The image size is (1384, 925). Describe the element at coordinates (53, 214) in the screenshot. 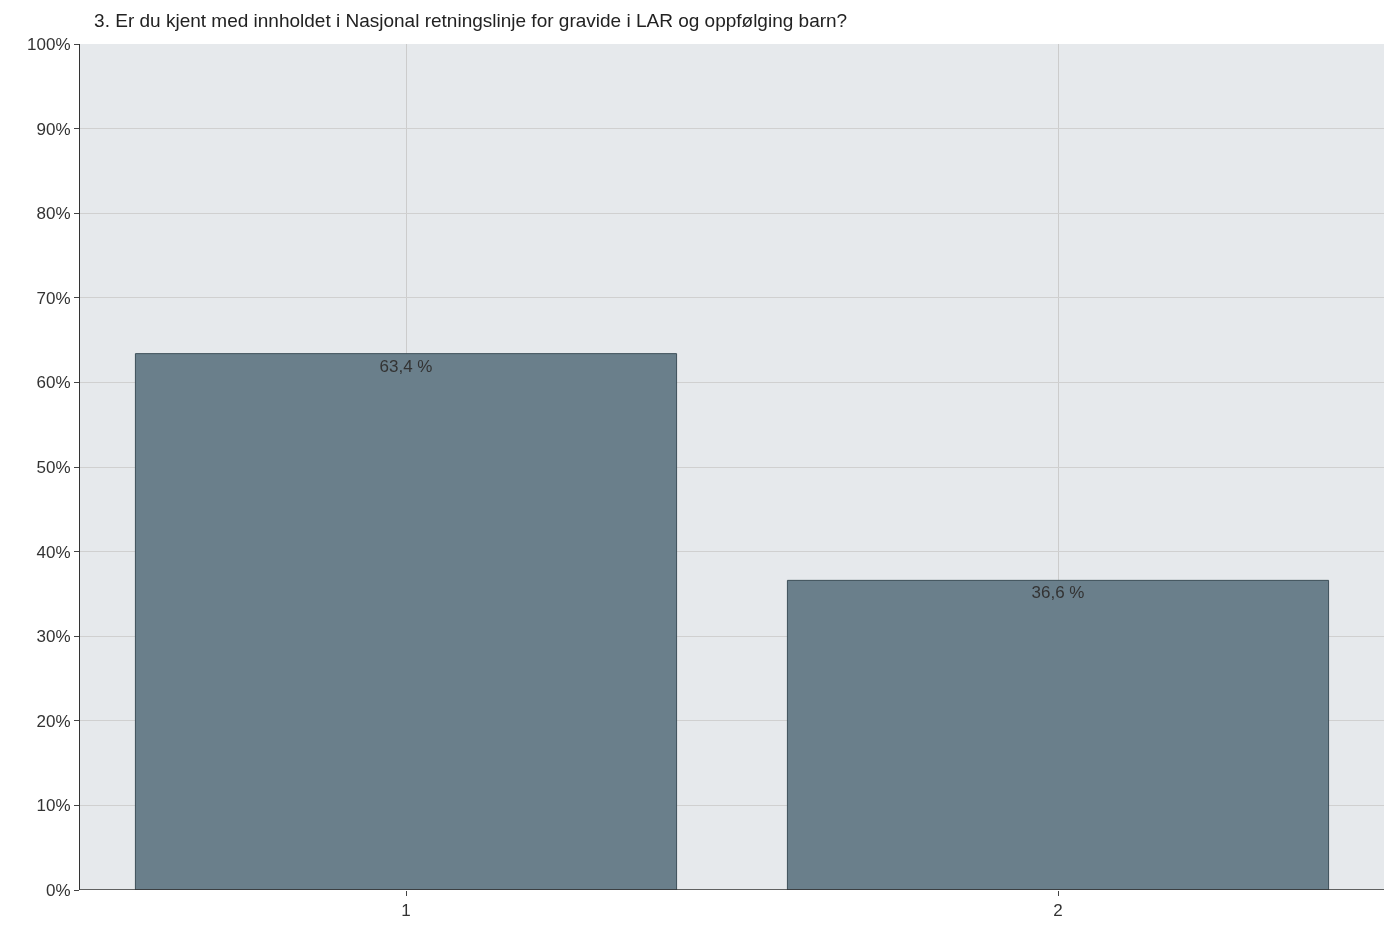

I see `y-tick-label: 80%` at that location.